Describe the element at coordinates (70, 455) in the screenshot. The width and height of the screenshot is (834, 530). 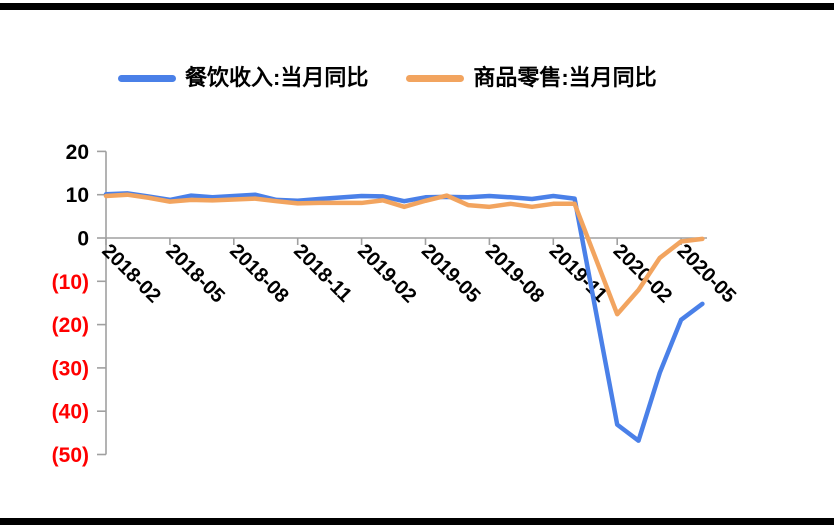
I see `y-tick-label: (50)` at that location.